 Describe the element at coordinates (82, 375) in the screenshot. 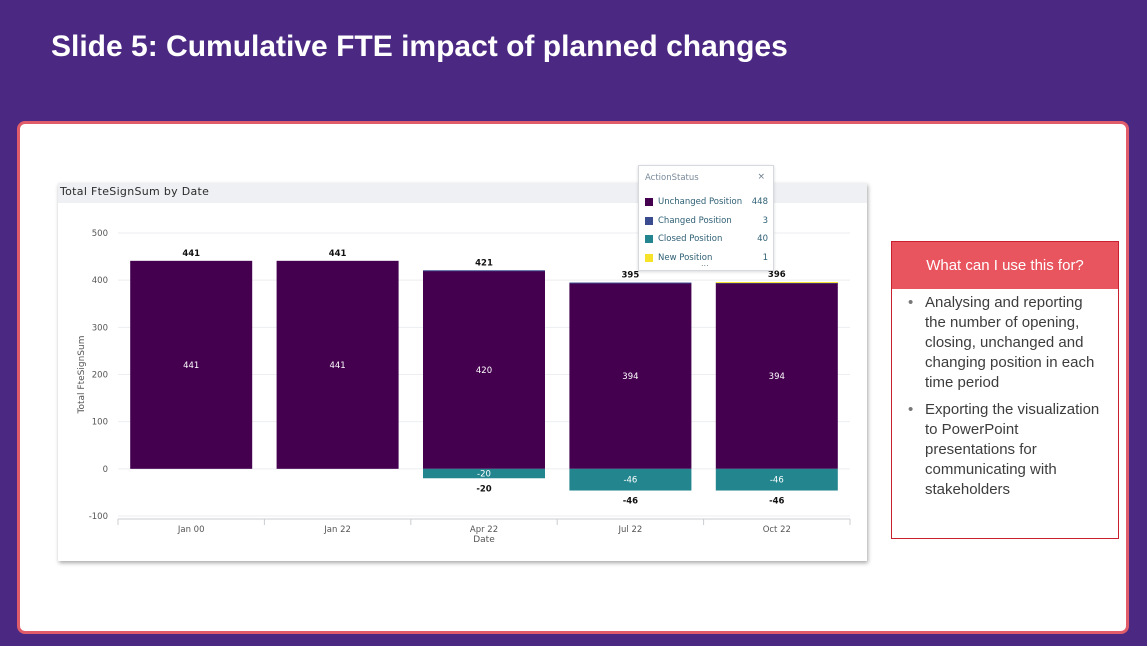

I see `y-axis-title: Total FteSignSum` at that location.